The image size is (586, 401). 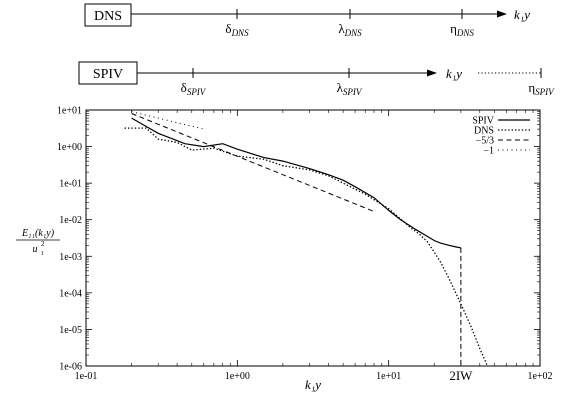 I want to click on y-tick-labels: 1e-06 1e-05 1e-04 1e-03 1e-02 1e-01 1e+00 1e+01, so click(x=69, y=239).